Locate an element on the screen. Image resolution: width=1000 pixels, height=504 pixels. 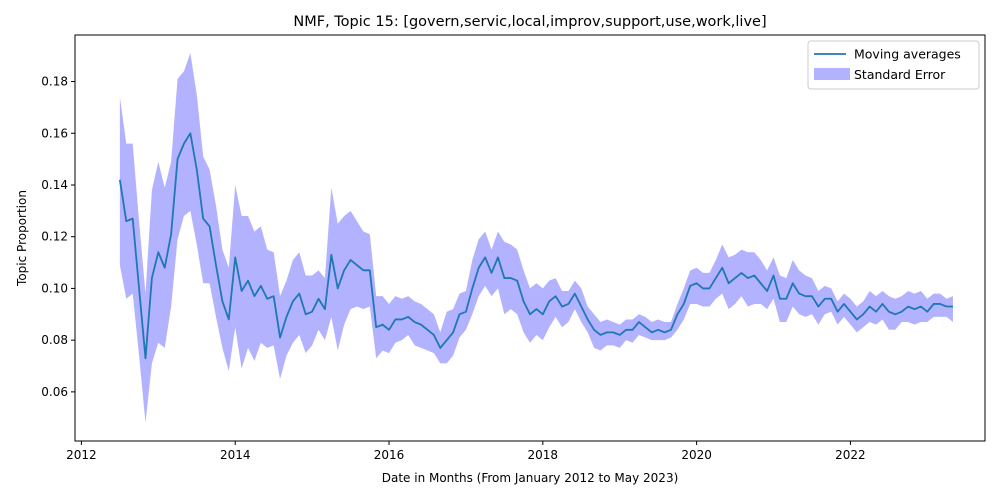
x-tick-label: 2016 is located at coordinates (389, 455).